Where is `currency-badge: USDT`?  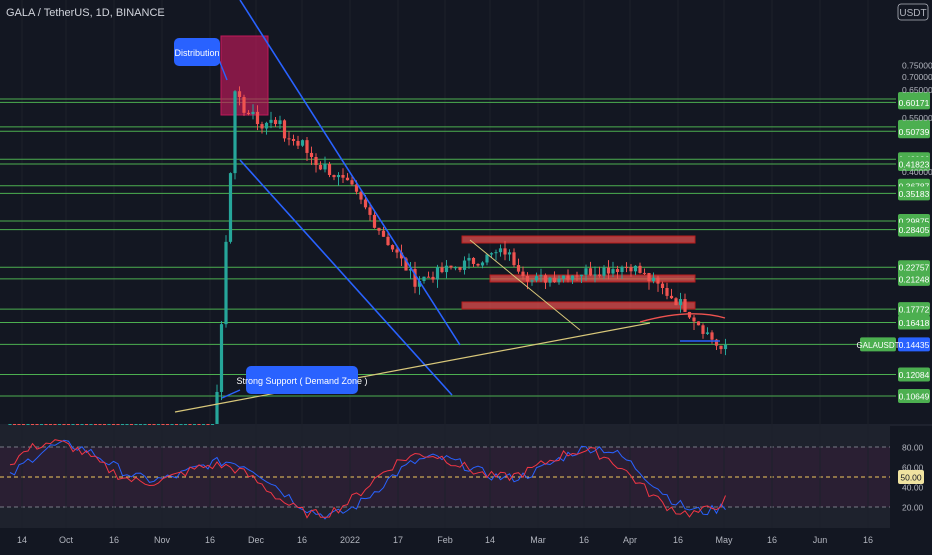 currency-badge: USDT is located at coordinates (912, 13).